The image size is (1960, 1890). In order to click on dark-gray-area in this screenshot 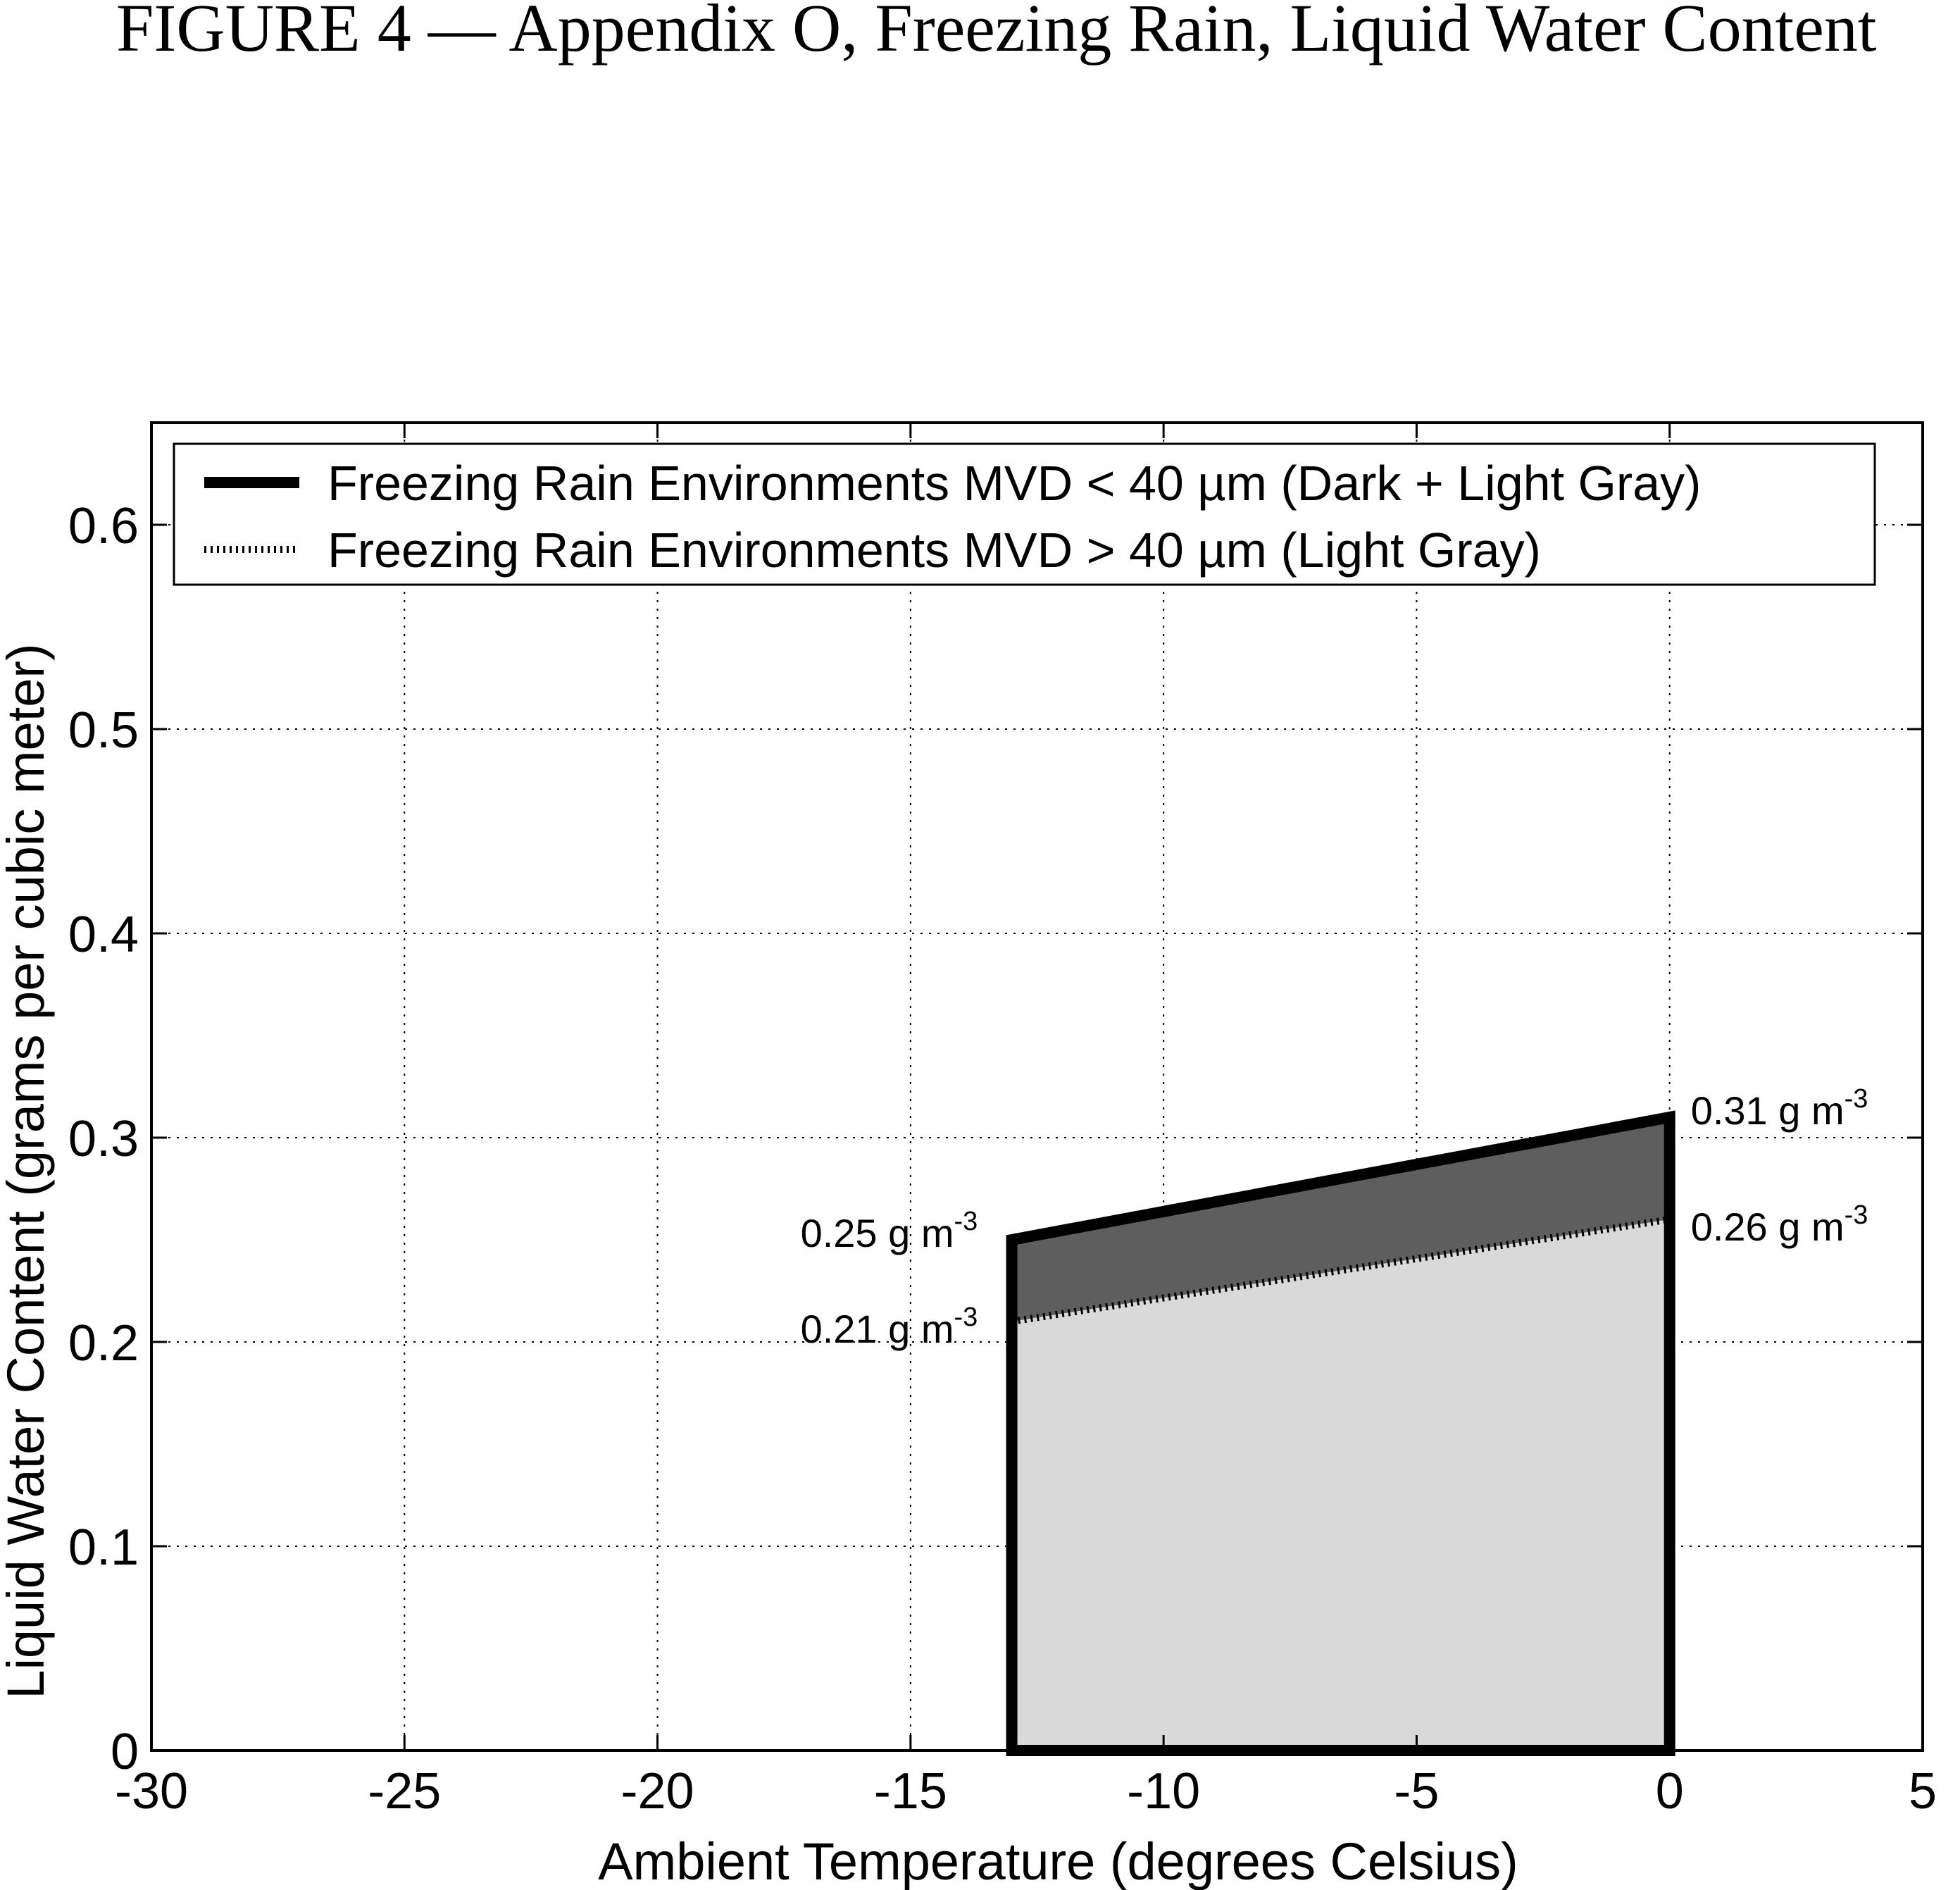, I will do `click(1340, 1219)`.